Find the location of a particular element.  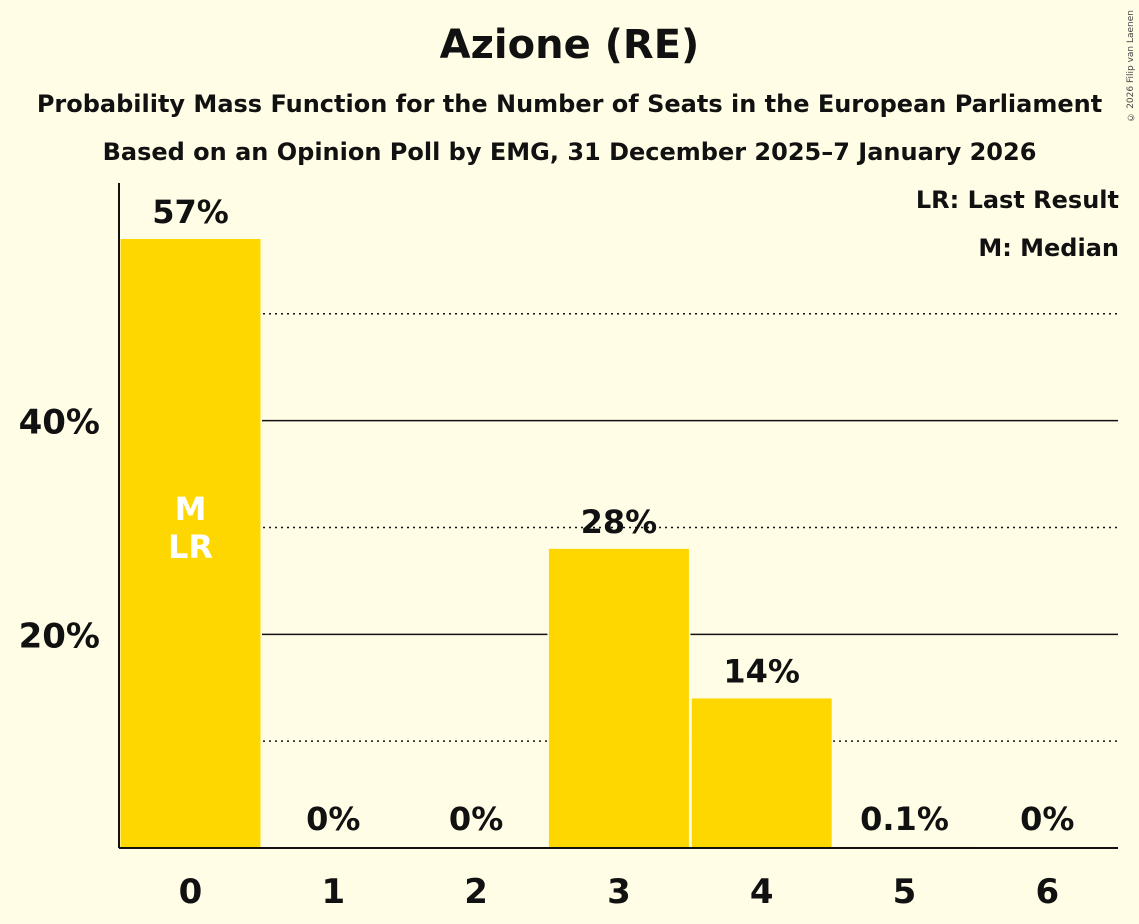

x-tick-label: 5 is located at coordinates (905, 892).